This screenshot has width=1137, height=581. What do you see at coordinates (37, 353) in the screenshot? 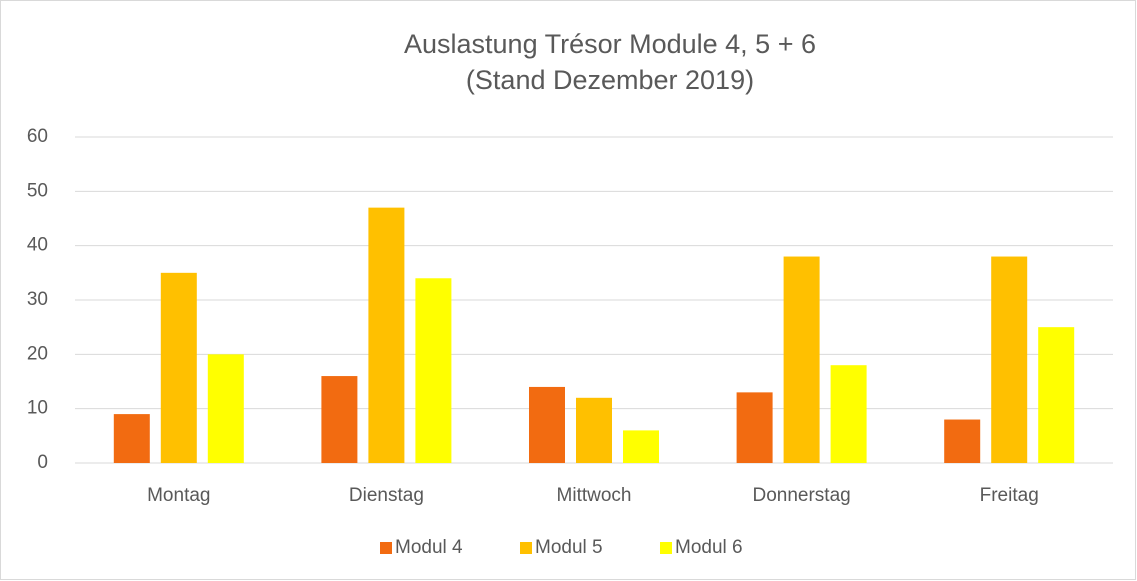
I see `y-tick-label: 20` at bounding box center [37, 353].